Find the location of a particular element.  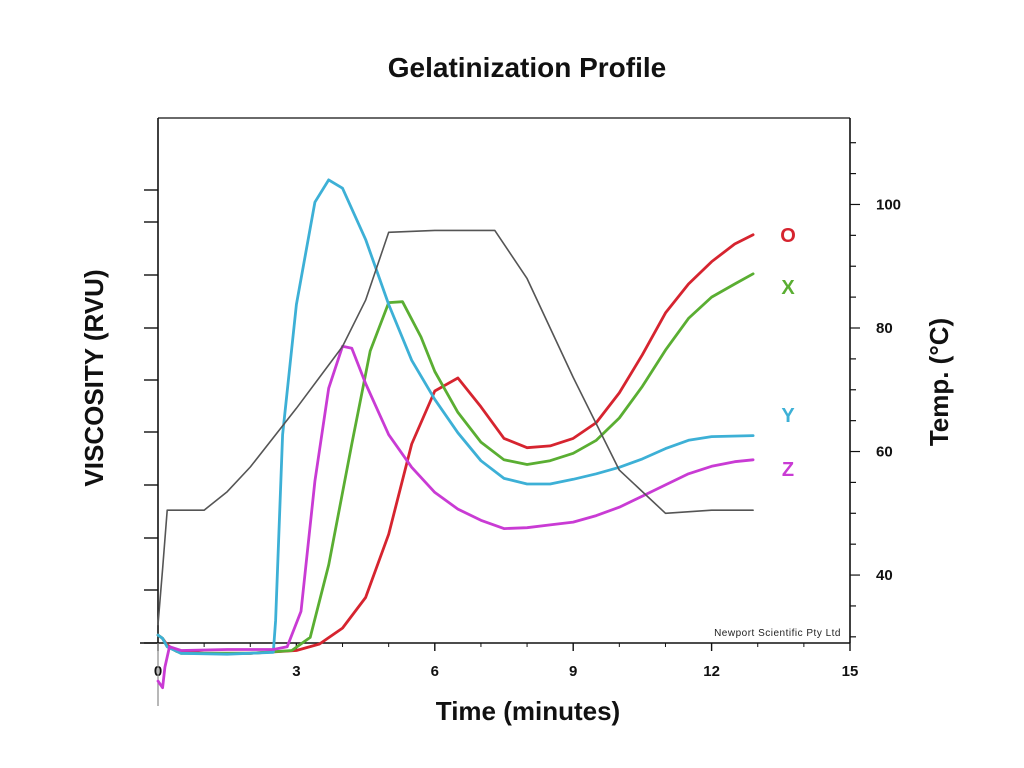

instrument-credit: Newport Scientific Pty Ltd is located at coordinates (777, 633).